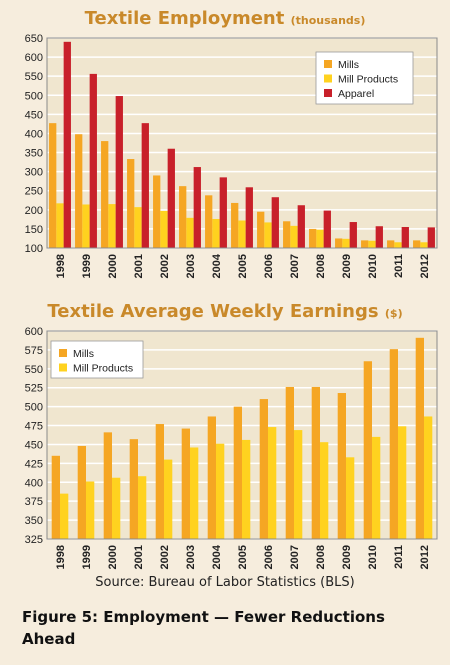 The width and height of the screenshot is (450, 665). Describe the element at coordinates (225, 582) in the screenshot. I see `source-note: Source: Bureau of Labor Statistics (BLS)` at that location.